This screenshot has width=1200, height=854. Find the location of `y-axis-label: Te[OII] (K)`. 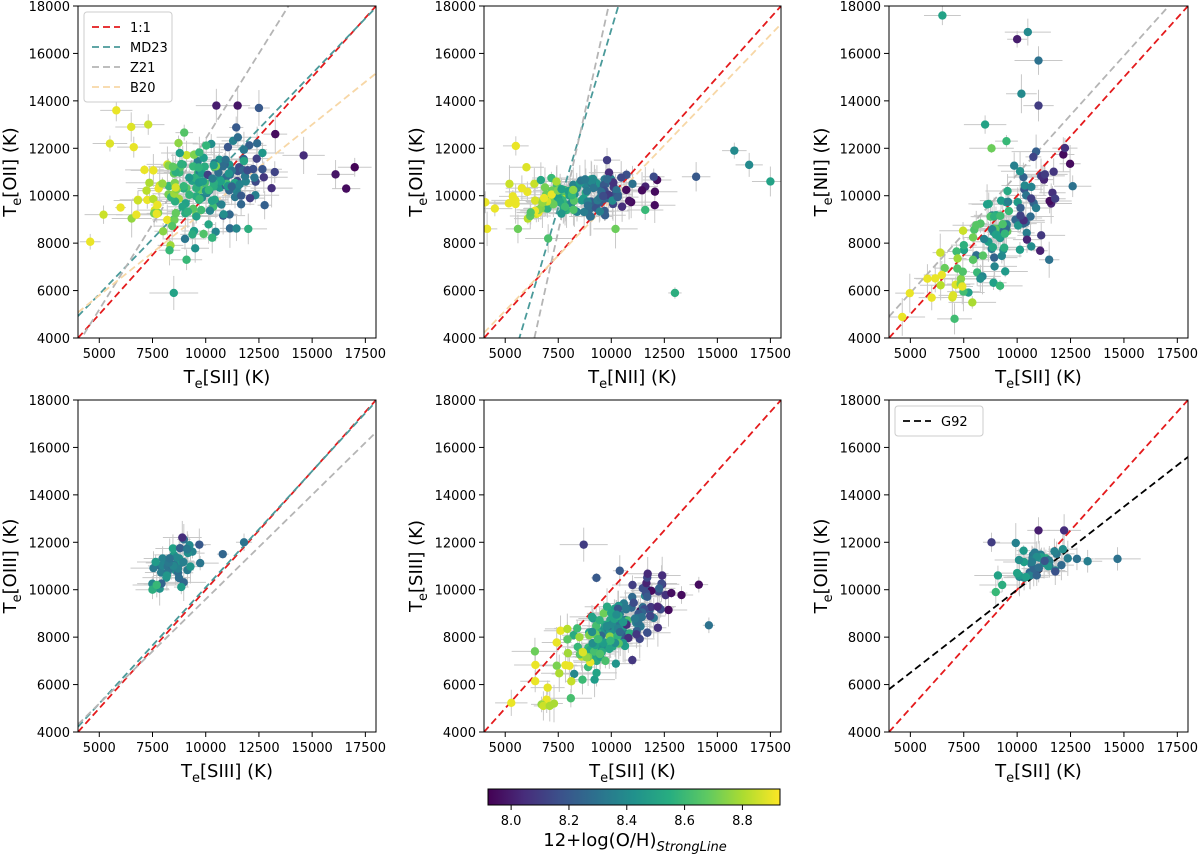

y-axis-label: Te[OII] (K) is located at coordinates (12, 172).